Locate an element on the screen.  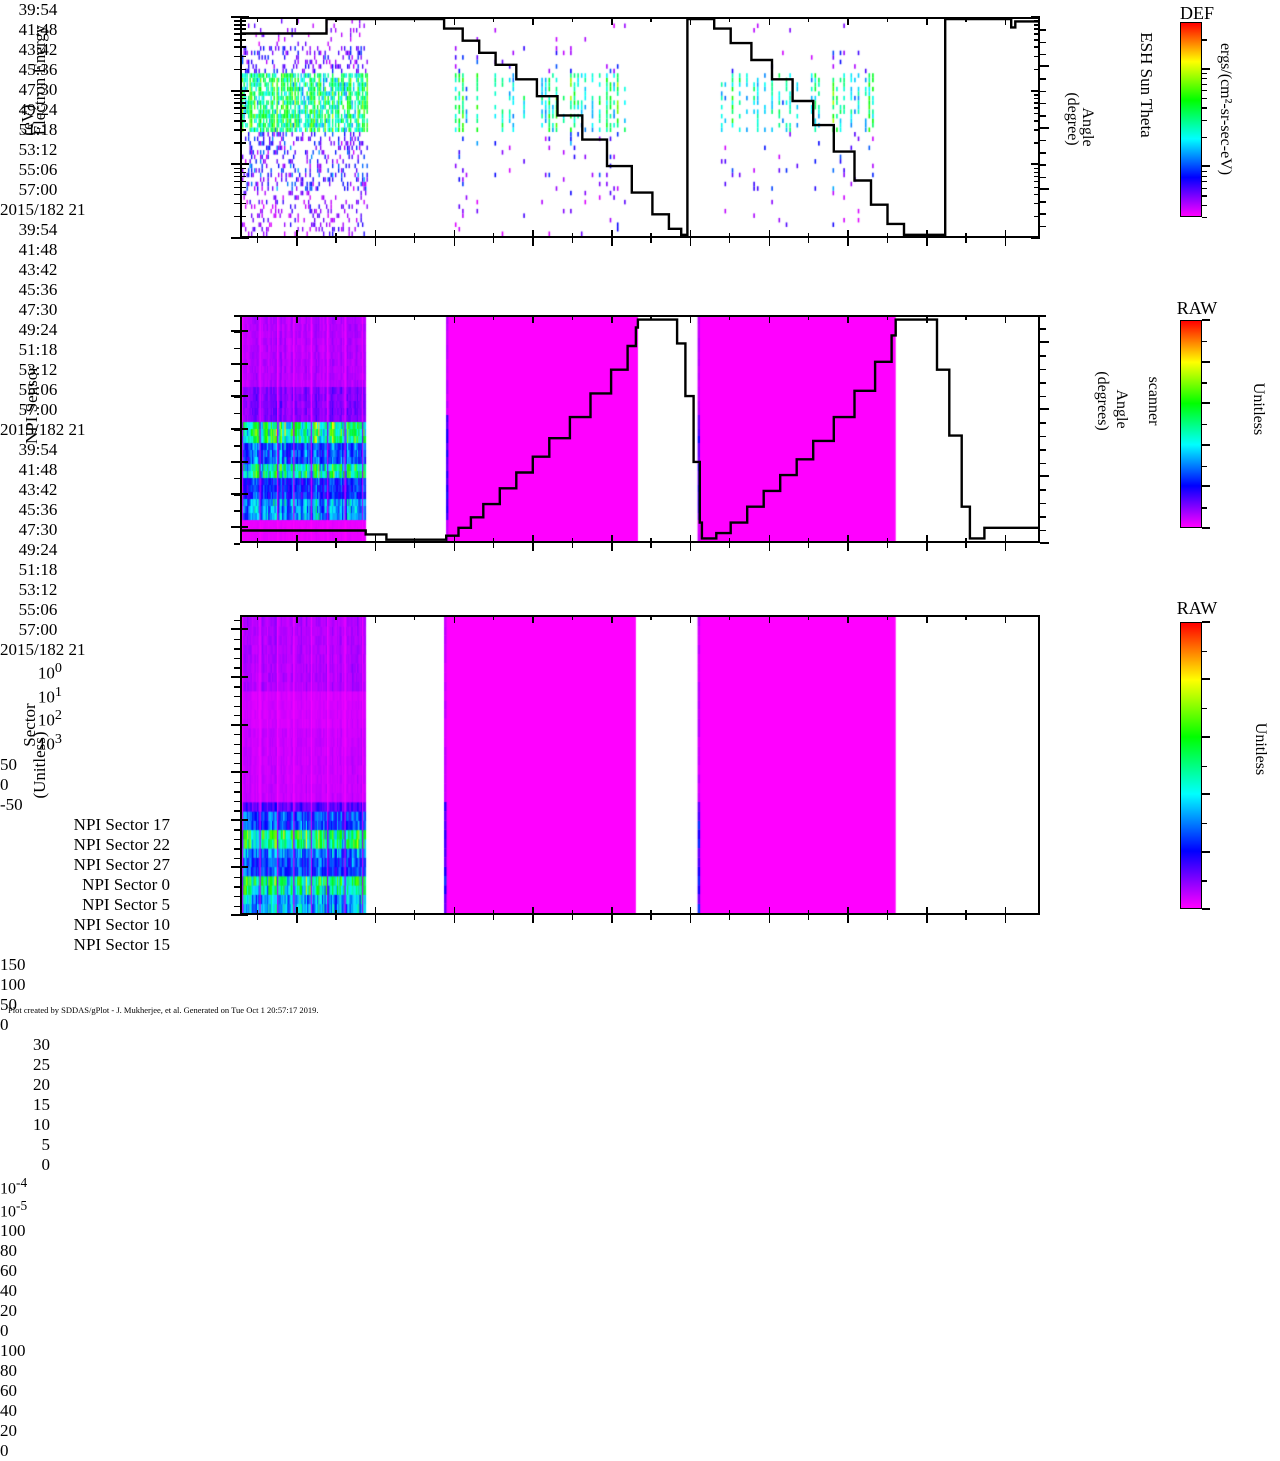
x-tick-label: 55:06 is located at coordinates (38, 609).